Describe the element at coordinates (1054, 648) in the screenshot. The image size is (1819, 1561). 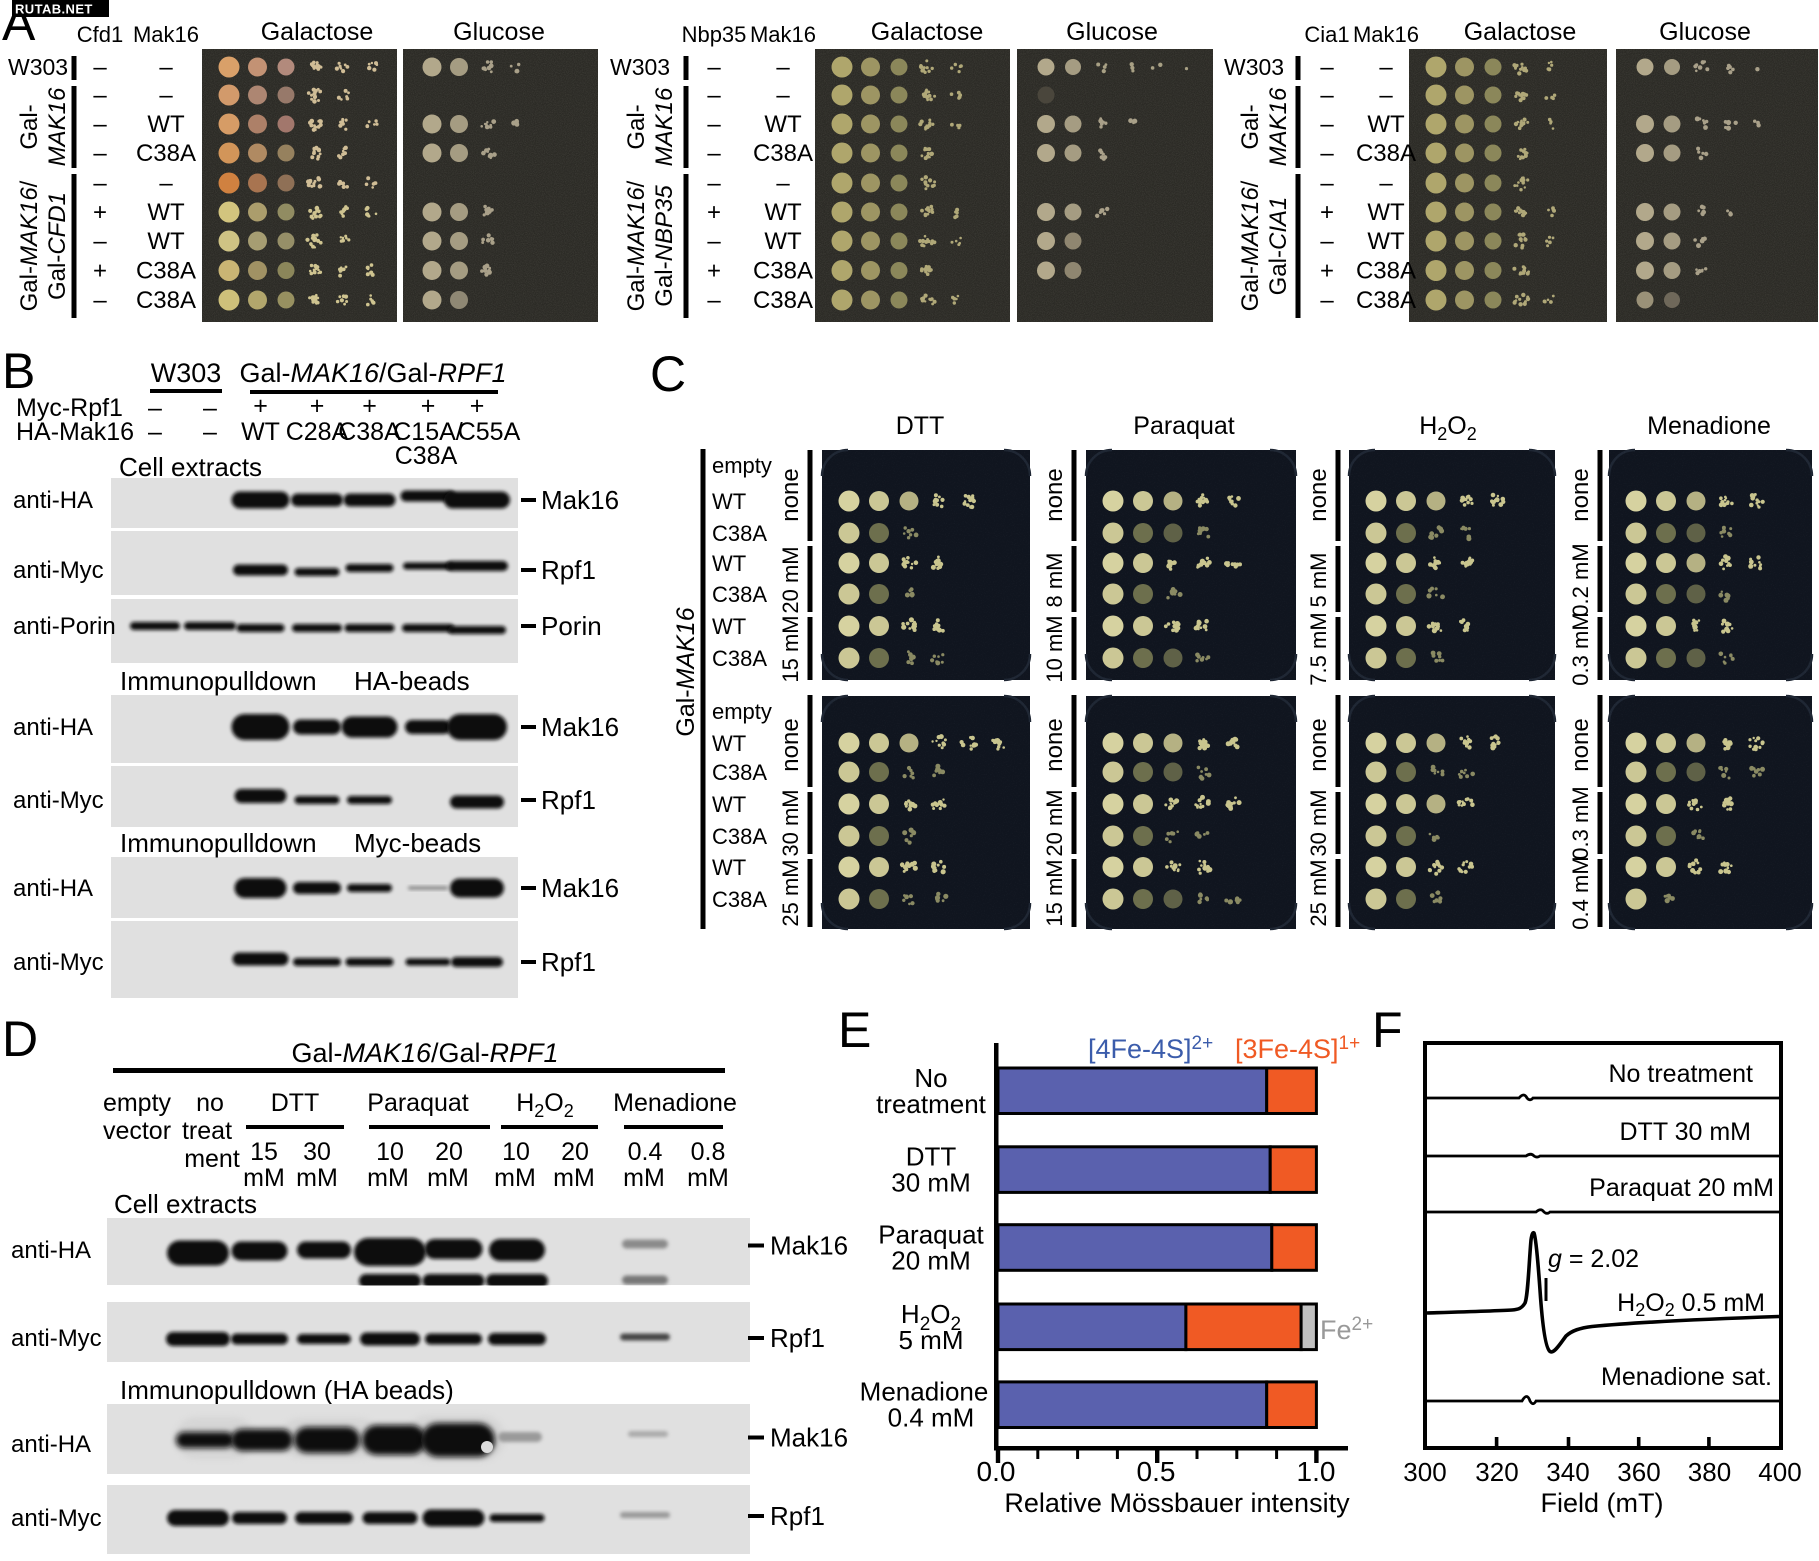
I see `svg-text: 10 mM` at that location.